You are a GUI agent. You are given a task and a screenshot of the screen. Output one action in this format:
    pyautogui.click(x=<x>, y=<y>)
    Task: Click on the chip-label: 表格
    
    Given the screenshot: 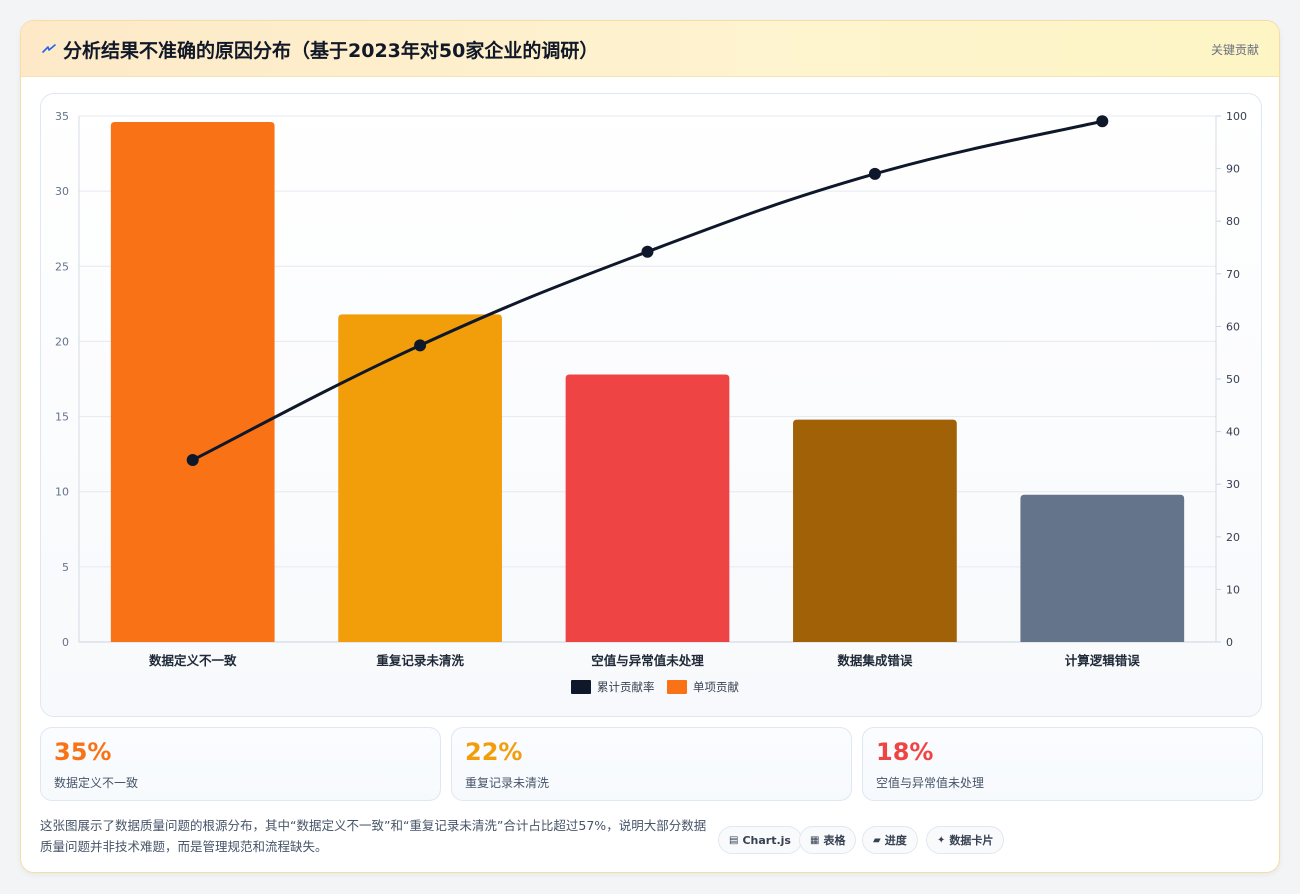 What is the action you would take?
    pyautogui.click(x=834, y=840)
    